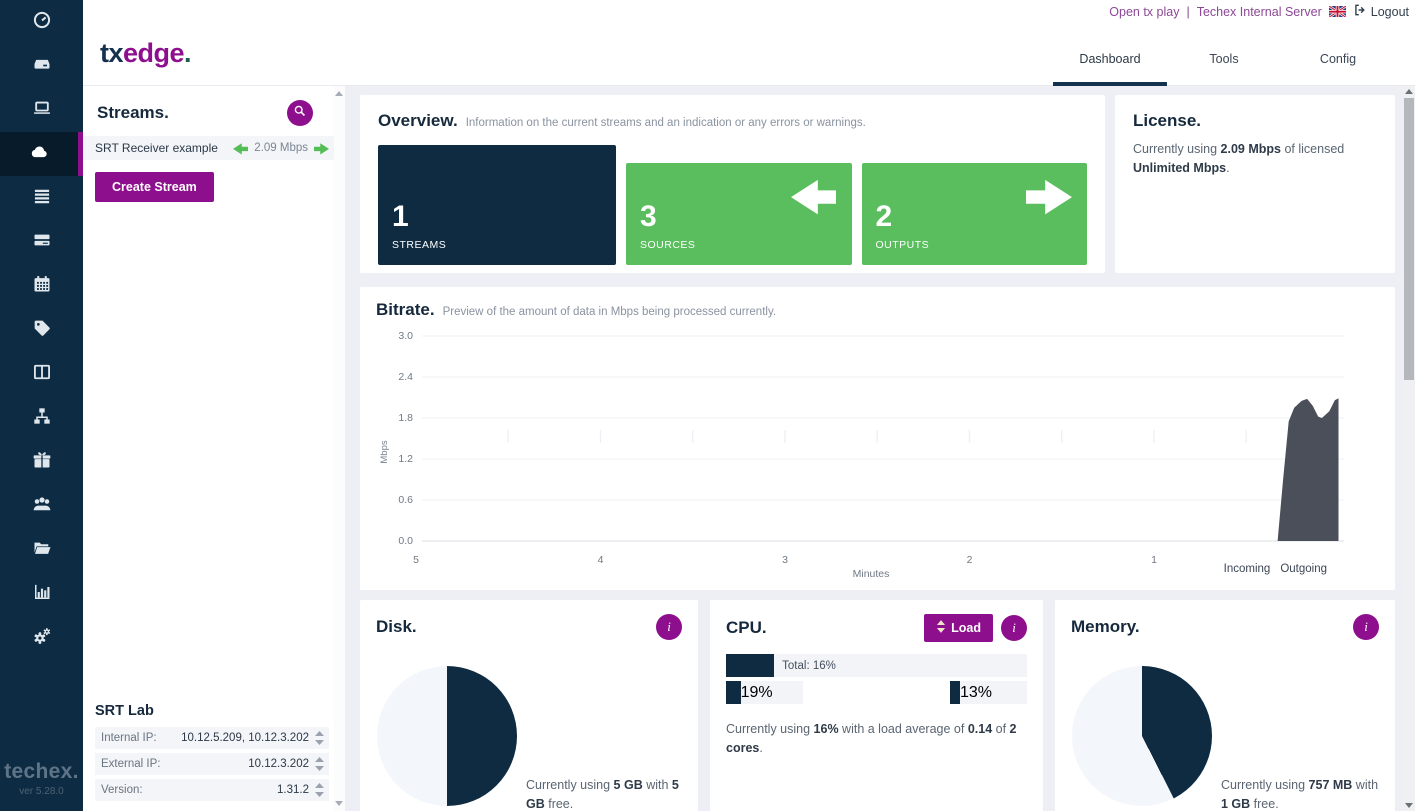  I want to click on logout-button: Logout, so click(1381, 11).